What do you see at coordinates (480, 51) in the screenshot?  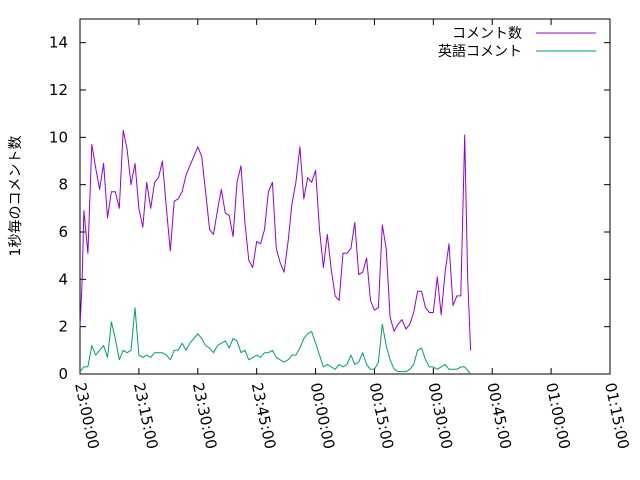 I see `legend-label: 英語コメント` at bounding box center [480, 51].